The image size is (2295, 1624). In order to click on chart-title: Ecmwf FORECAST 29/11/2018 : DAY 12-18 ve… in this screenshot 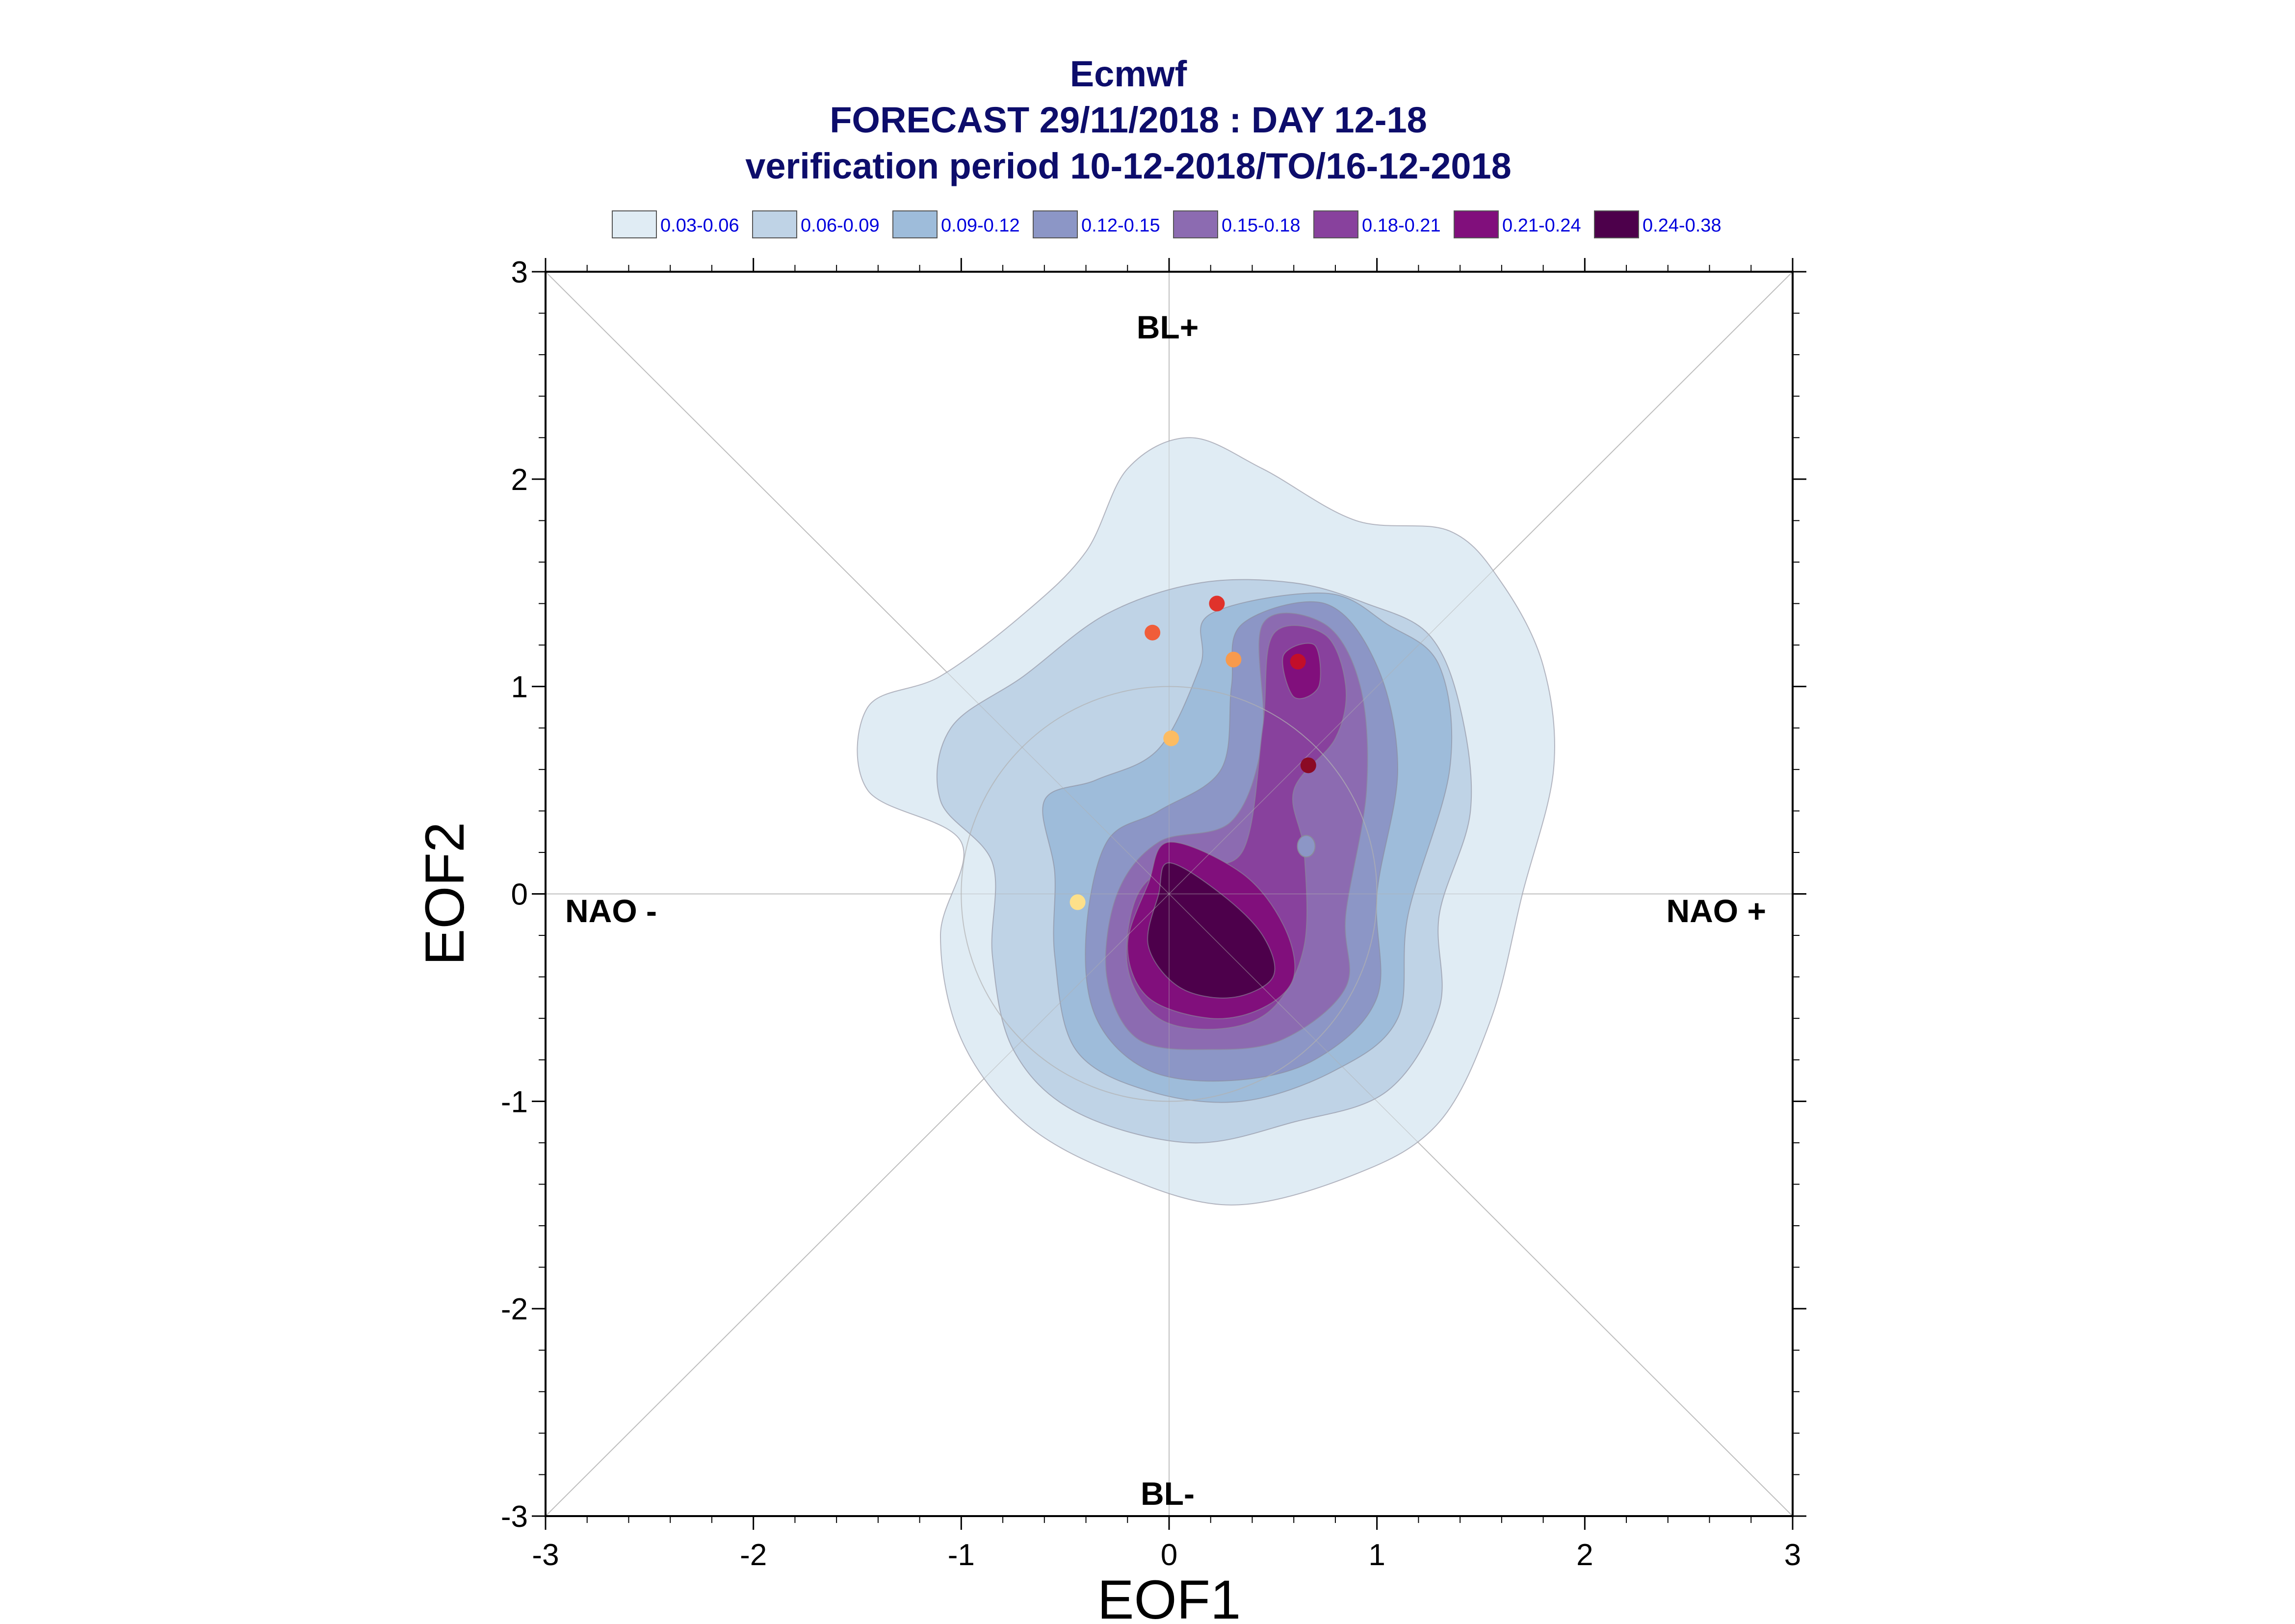, I will do `click(1128, 119)`.